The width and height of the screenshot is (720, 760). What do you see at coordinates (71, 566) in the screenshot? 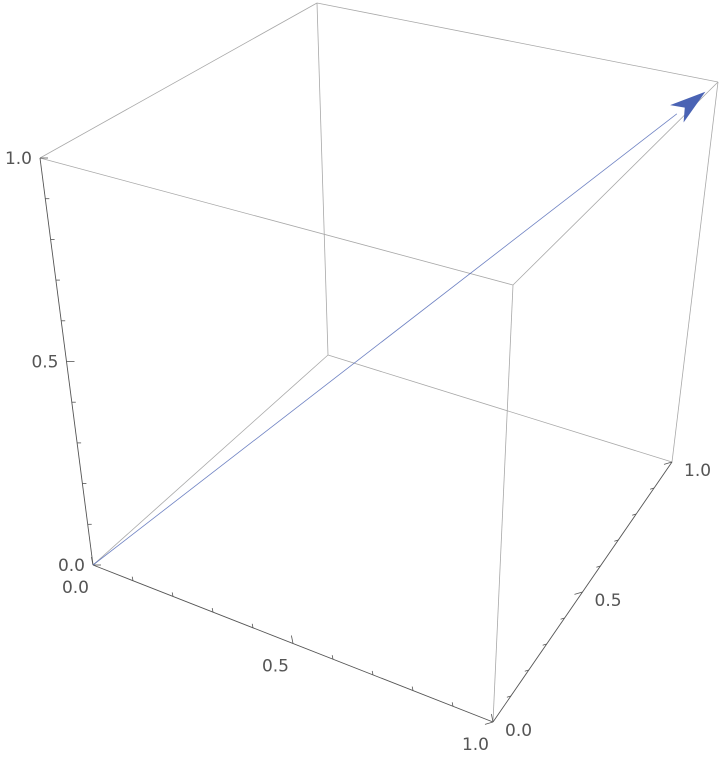
I see `z-tick-label: 0.0` at bounding box center [71, 566].